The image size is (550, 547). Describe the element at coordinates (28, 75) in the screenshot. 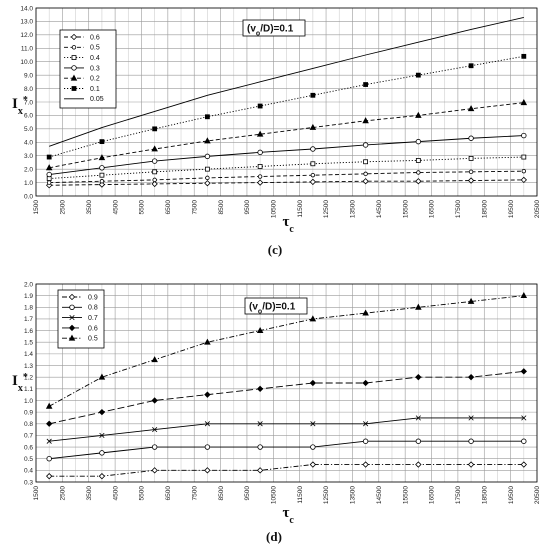

I see `y-tick-label: 9.0` at that location.